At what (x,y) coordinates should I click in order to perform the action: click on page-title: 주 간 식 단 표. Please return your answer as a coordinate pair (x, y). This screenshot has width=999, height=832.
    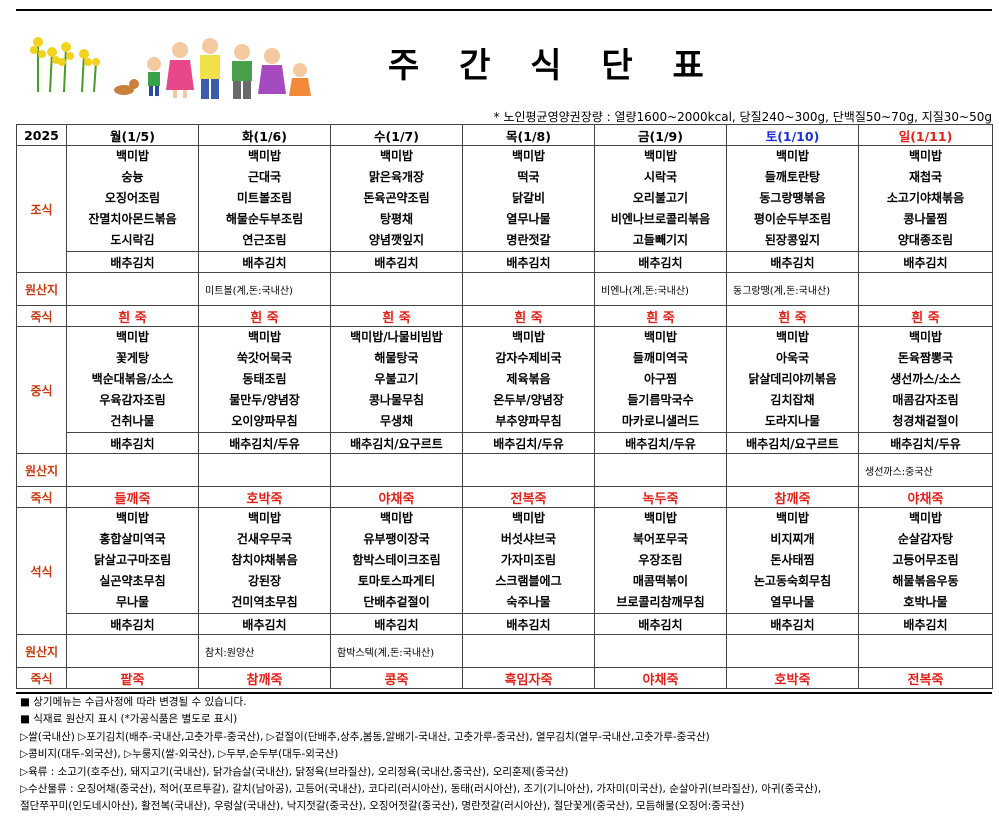
    Looking at the image, I should click on (553, 66).